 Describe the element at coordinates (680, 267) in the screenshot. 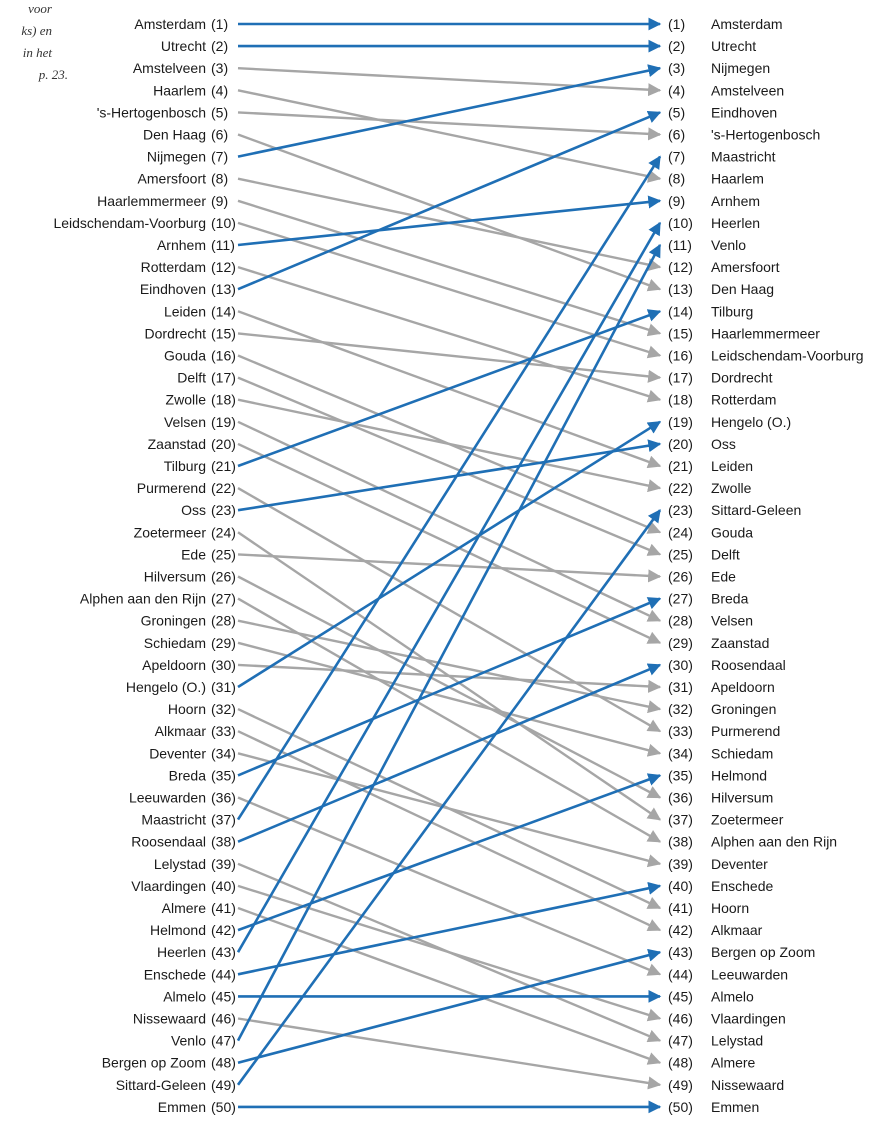

I see `right-rank: (12)` at that location.